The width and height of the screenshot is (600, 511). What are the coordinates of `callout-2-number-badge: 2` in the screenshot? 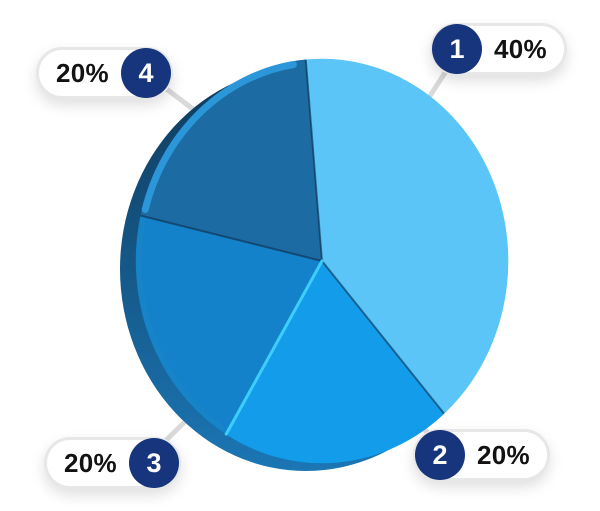 It's located at (440, 455).